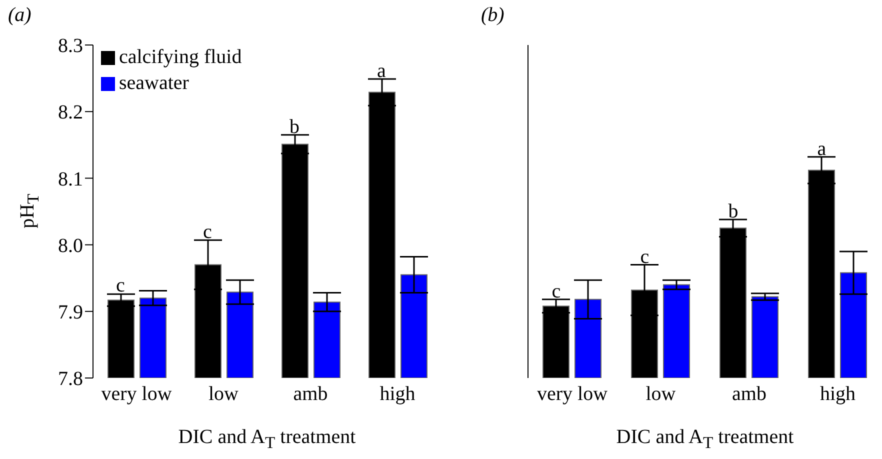 Image resolution: width=882 pixels, height=459 pixels. What do you see at coordinates (70, 379) in the screenshot?
I see `y-tick-label: 7.8` at bounding box center [70, 379].